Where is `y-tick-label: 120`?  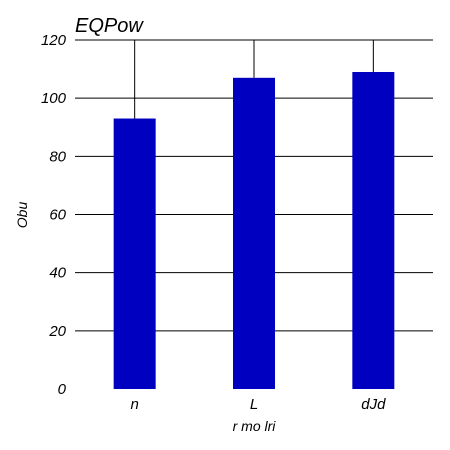 y-tick-label: 120 is located at coordinates (54, 40).